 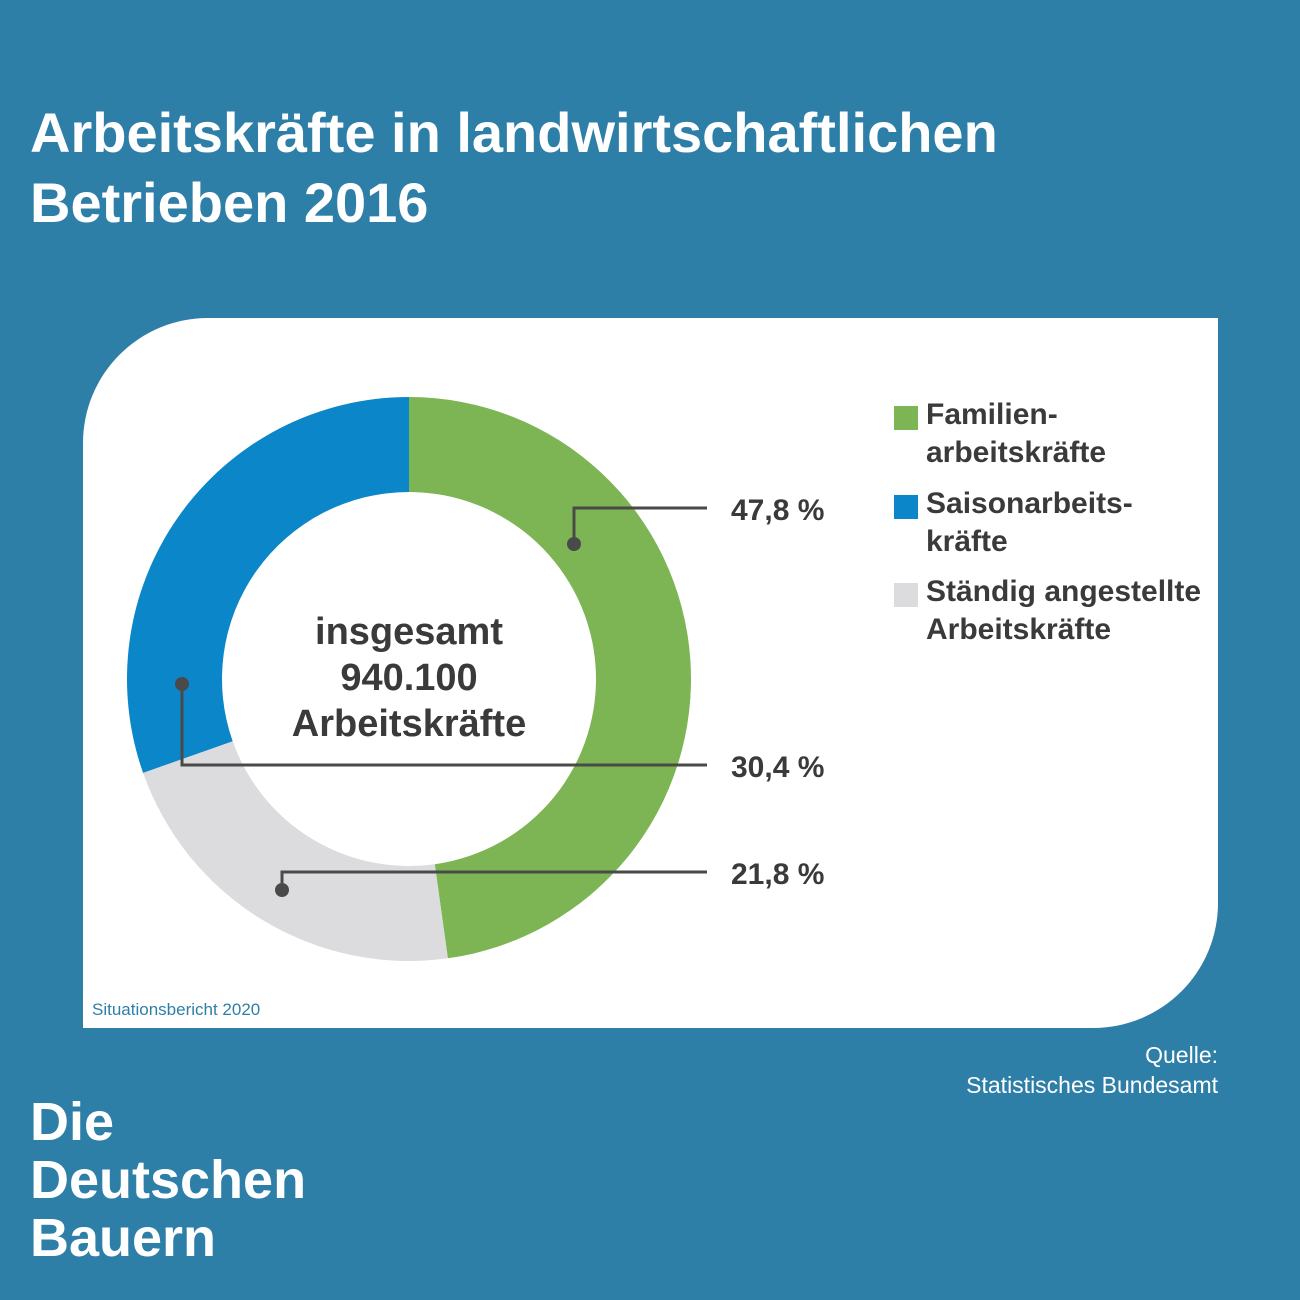 I want to click on chart-title-line-1: Arbeitskräfte in landwirtschaftlichen, so click(x=514, y=132).